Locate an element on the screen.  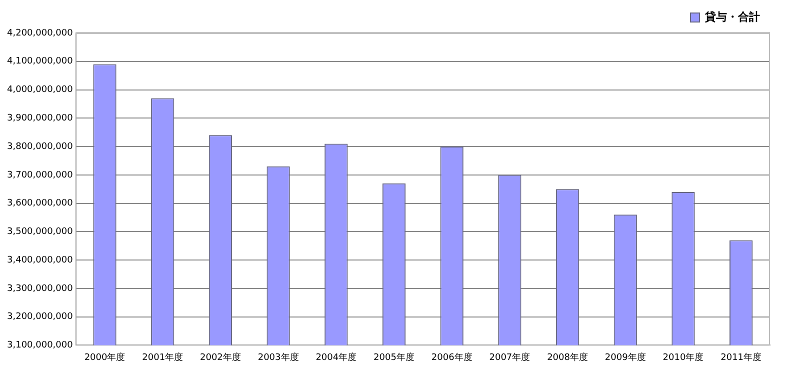
x-tick-label: 2004年度 is located at coordinates (336, 357).